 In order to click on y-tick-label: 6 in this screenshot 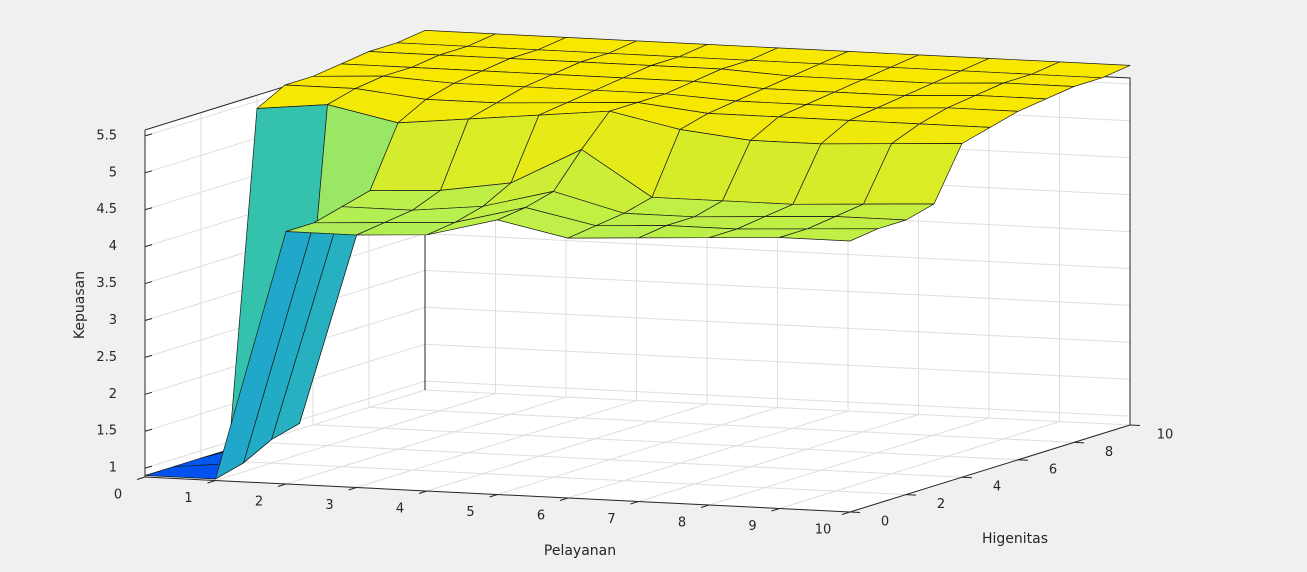, I will do `click(1053, 469)`.